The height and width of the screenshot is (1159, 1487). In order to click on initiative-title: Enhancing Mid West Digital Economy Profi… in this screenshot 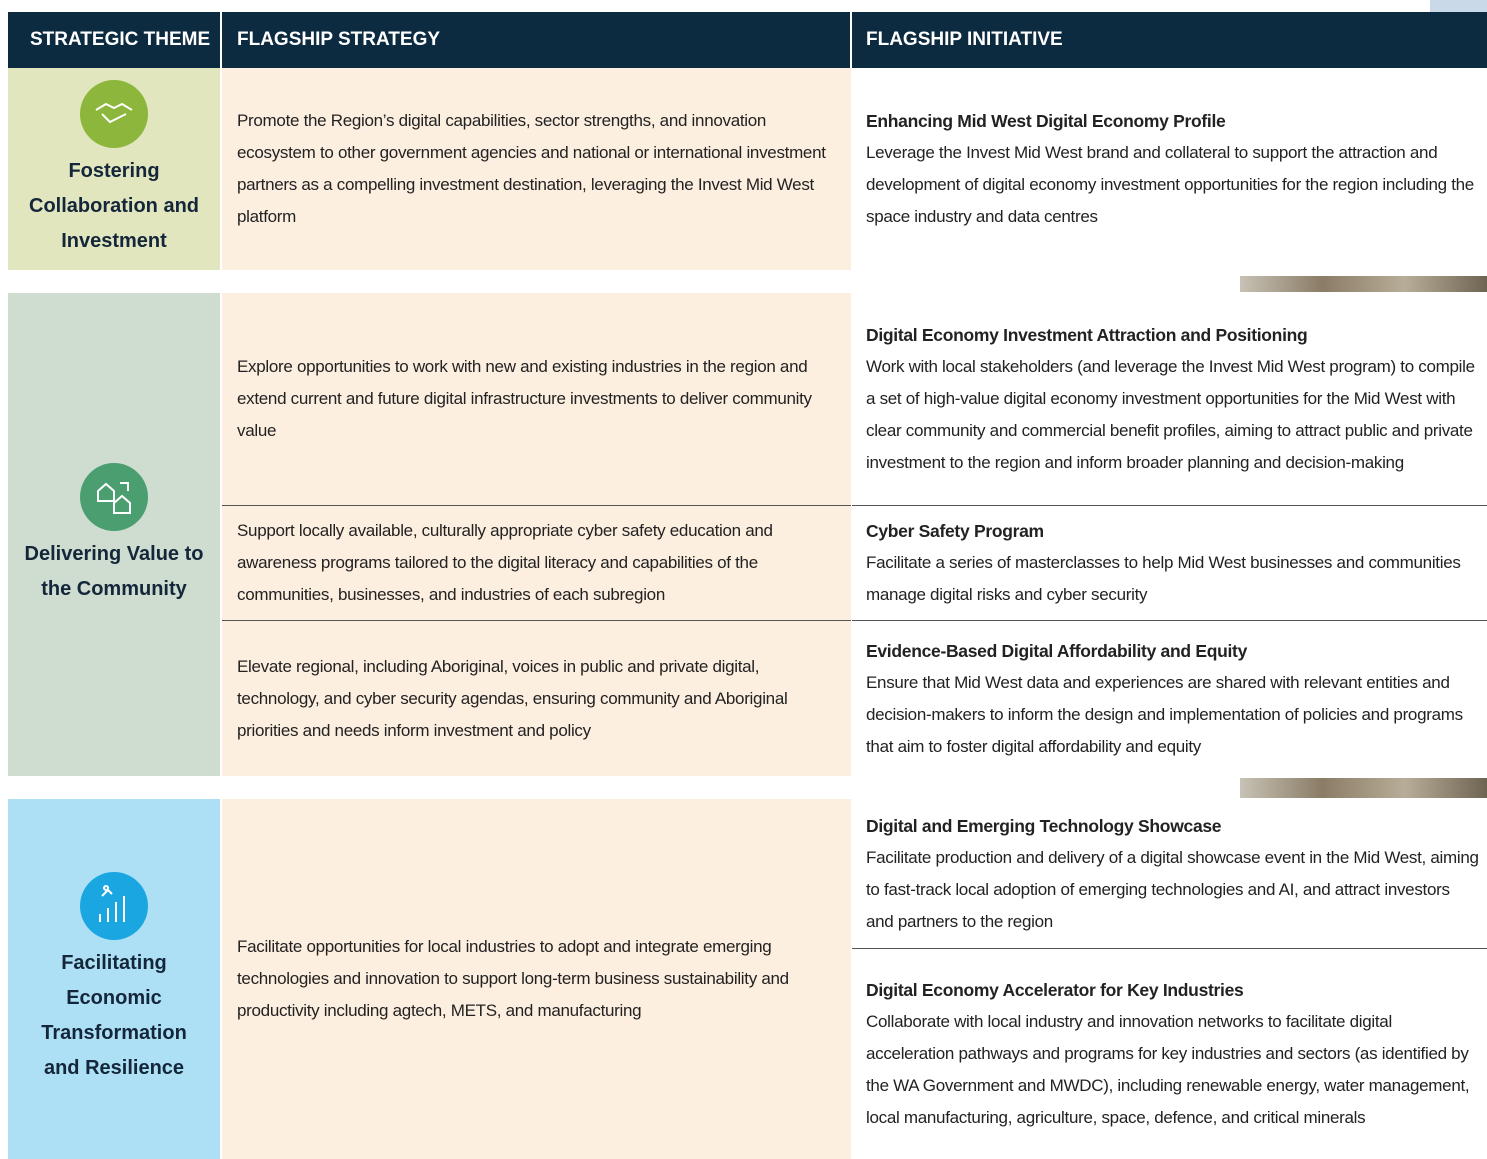, I will do `click(1046, 121)`.